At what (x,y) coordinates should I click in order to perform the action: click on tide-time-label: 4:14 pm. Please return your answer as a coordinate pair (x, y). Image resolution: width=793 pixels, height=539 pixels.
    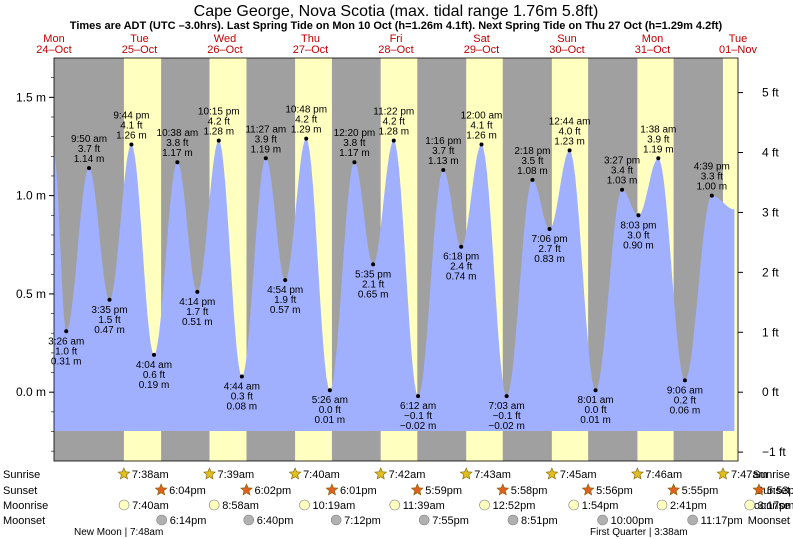
    Looking at the image, I should click on (197, 302).